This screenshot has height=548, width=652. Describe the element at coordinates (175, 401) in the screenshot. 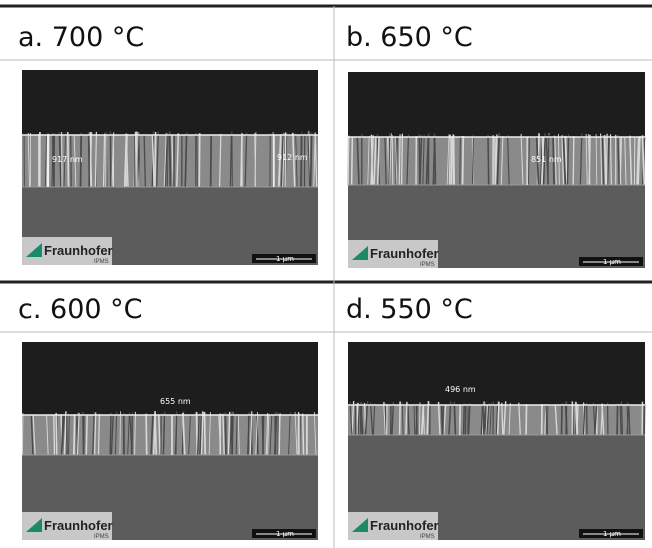

I see `thickness-label: 655 nm` at that location.